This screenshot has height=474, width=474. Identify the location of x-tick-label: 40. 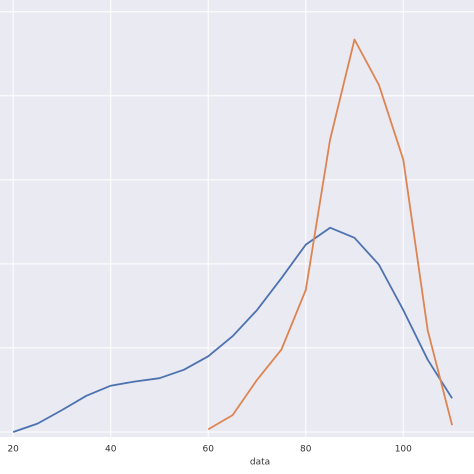
(111, 450).